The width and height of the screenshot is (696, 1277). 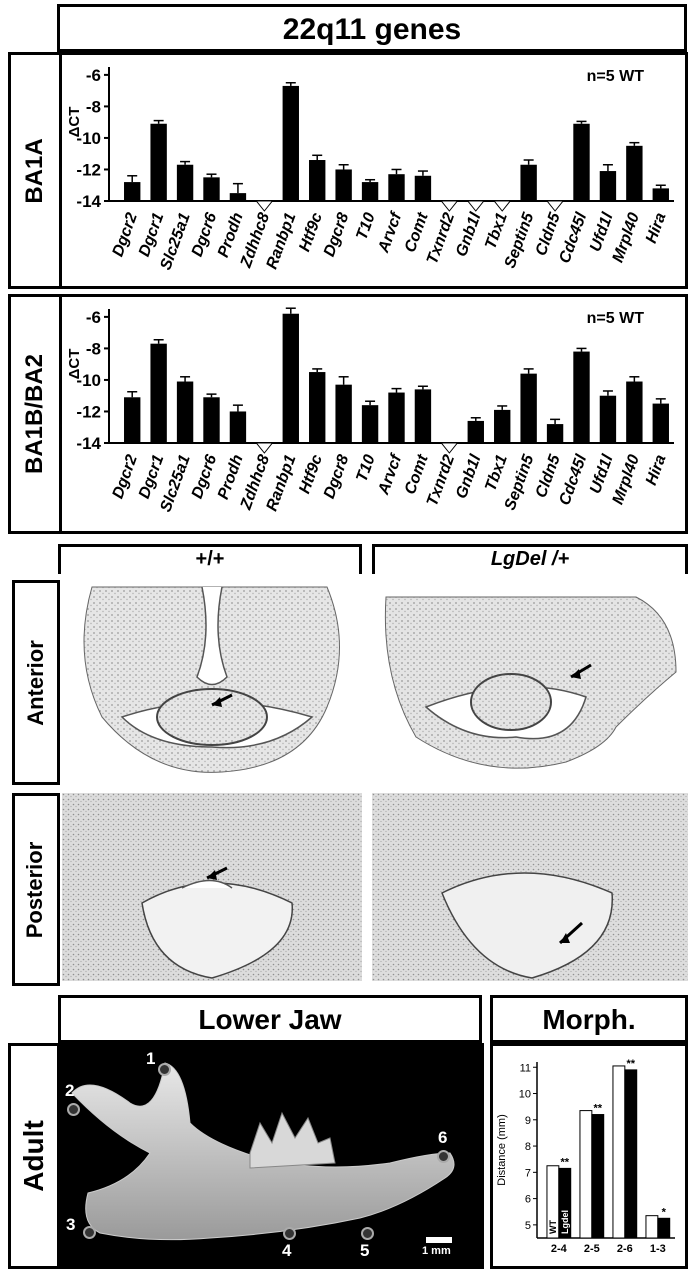 I want to click on ba1b-label-cell, so click(x=36, y=414).